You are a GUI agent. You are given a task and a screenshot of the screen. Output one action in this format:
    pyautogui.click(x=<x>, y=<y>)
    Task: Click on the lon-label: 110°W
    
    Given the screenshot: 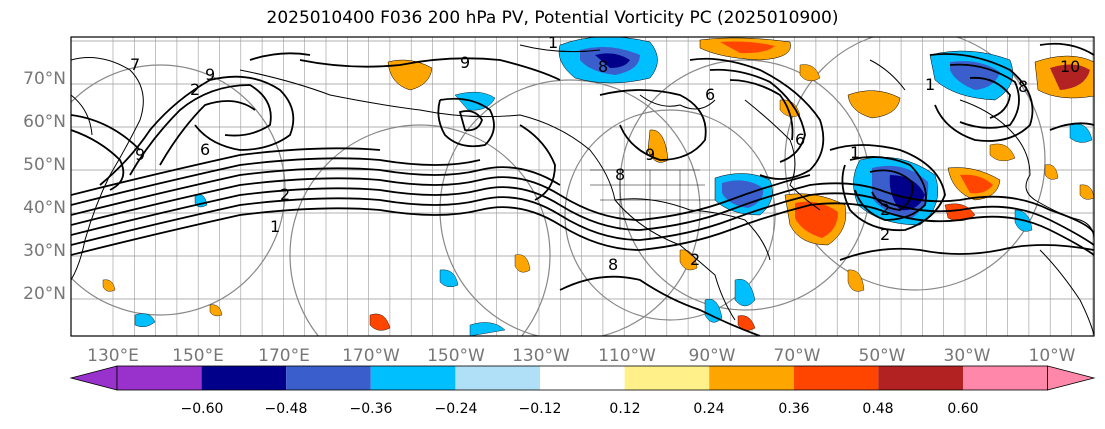 What is the action you would take?
    pyautogui.click(x=627, y=356)
    